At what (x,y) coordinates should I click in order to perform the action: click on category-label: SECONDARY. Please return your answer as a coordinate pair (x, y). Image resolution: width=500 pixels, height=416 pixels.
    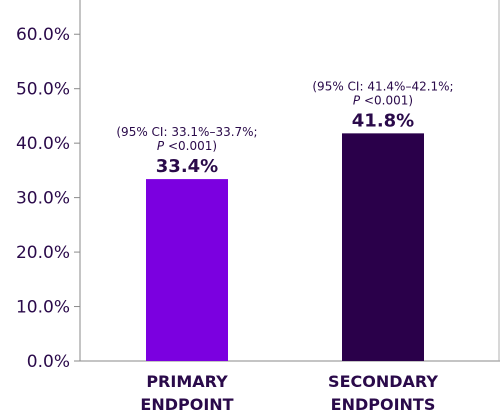
    Looking at the image, I should click on (383, 381).